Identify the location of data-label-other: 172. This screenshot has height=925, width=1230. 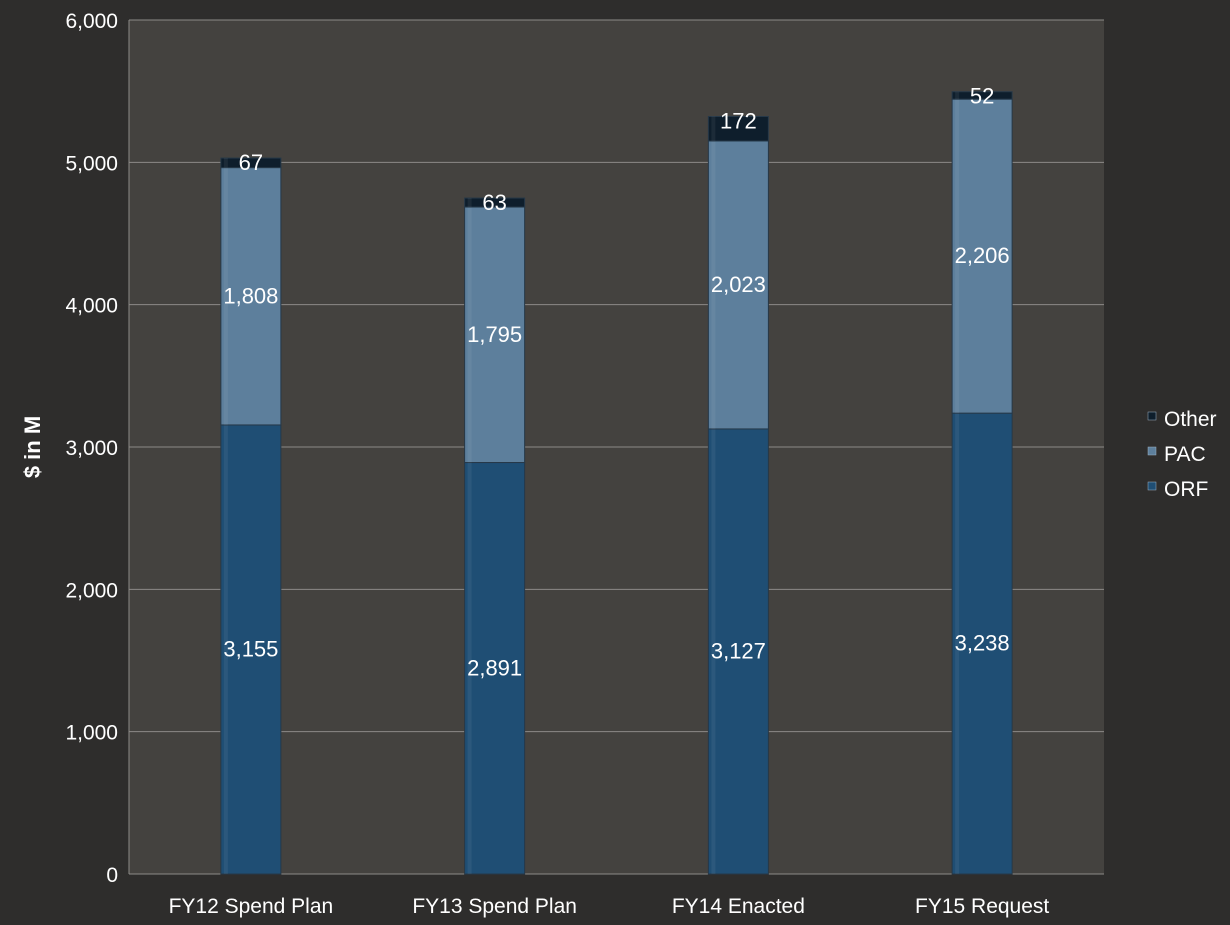
(738, 121).